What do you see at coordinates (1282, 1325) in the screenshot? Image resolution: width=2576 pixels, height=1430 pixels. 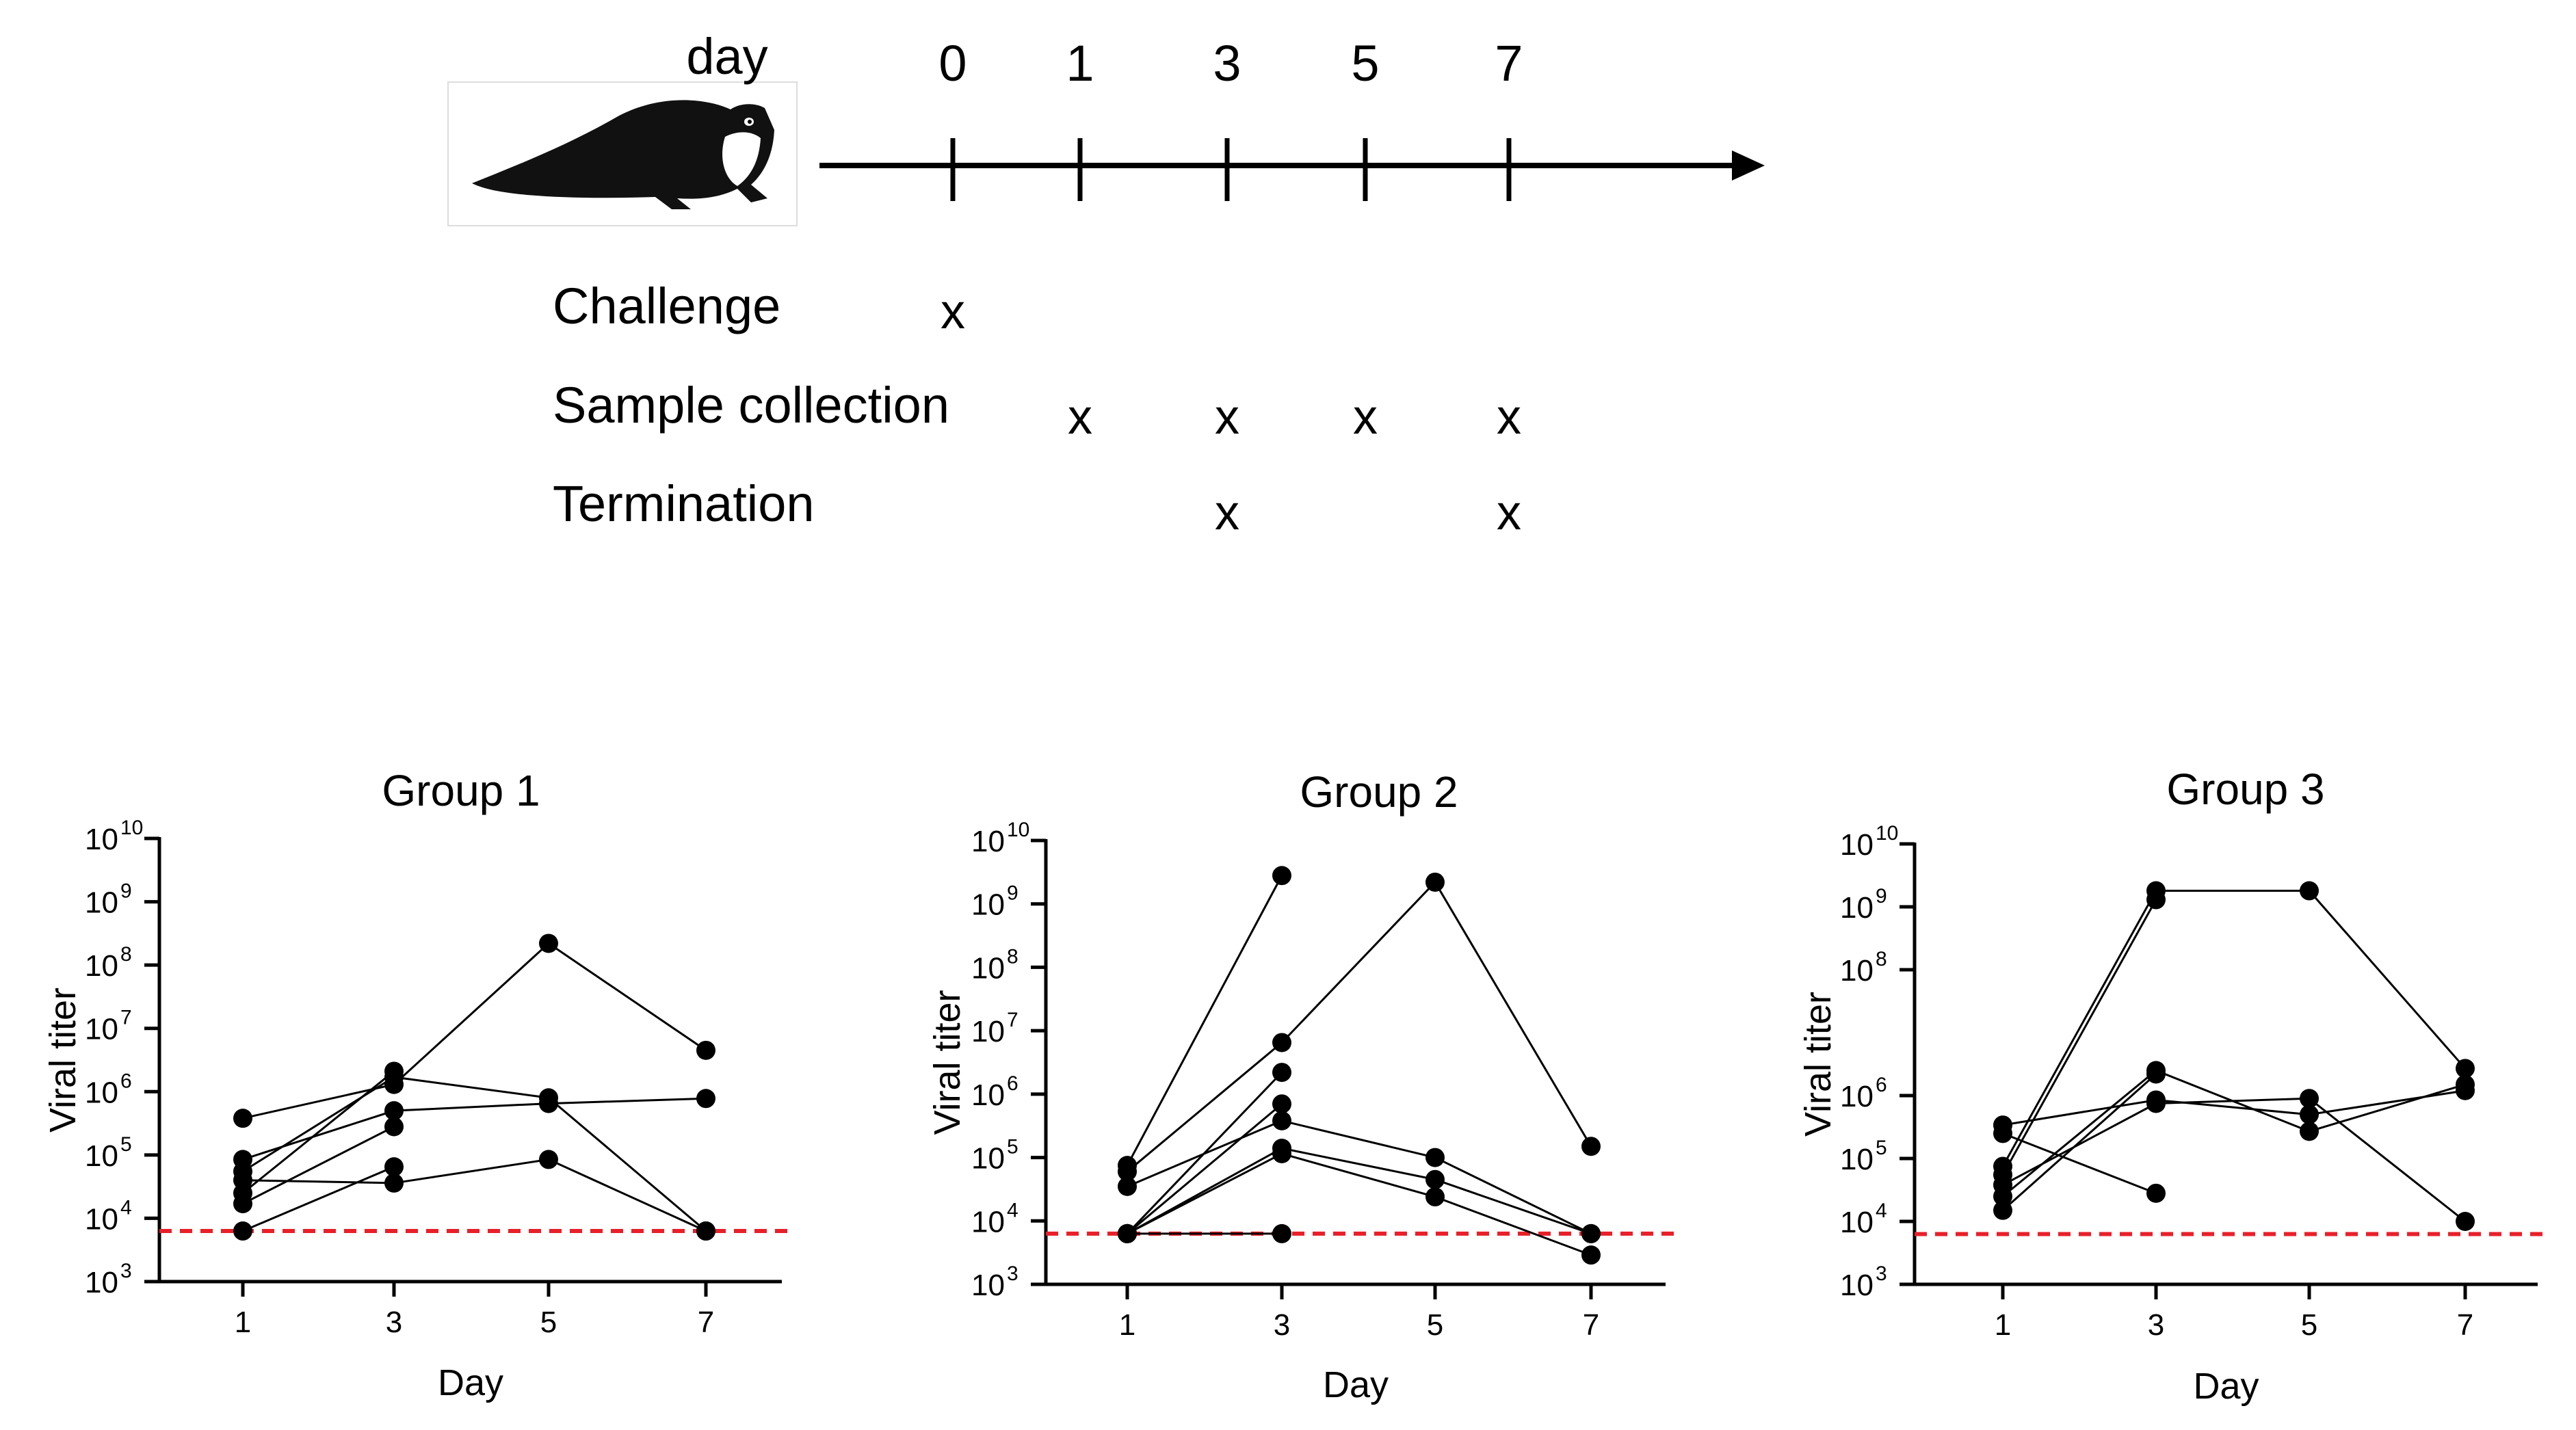 I see `x-tick-label: 3` at bounding box center [1282, 1325].